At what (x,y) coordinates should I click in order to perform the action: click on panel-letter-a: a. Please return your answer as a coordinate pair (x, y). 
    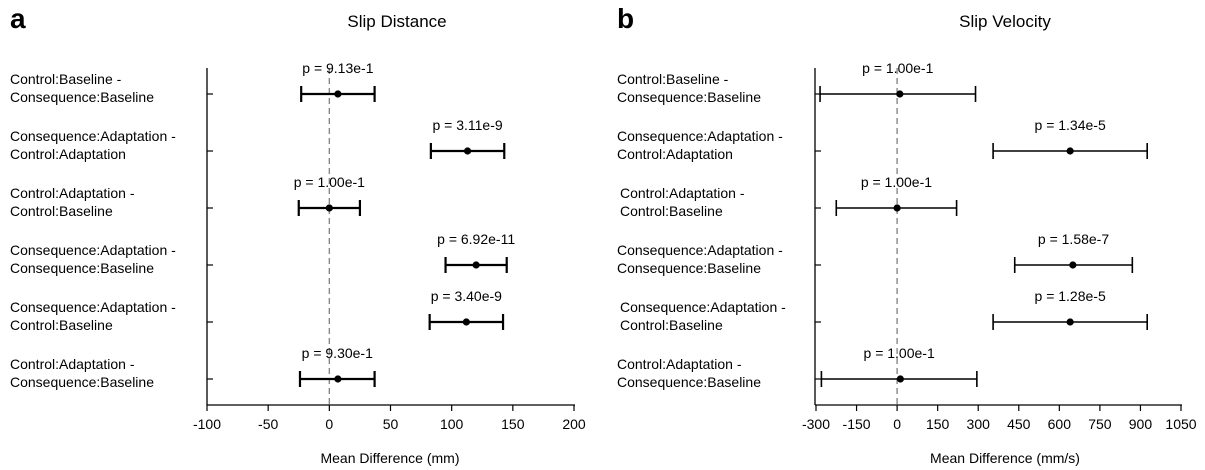
    Looking at the image, I should click on (18, 18).